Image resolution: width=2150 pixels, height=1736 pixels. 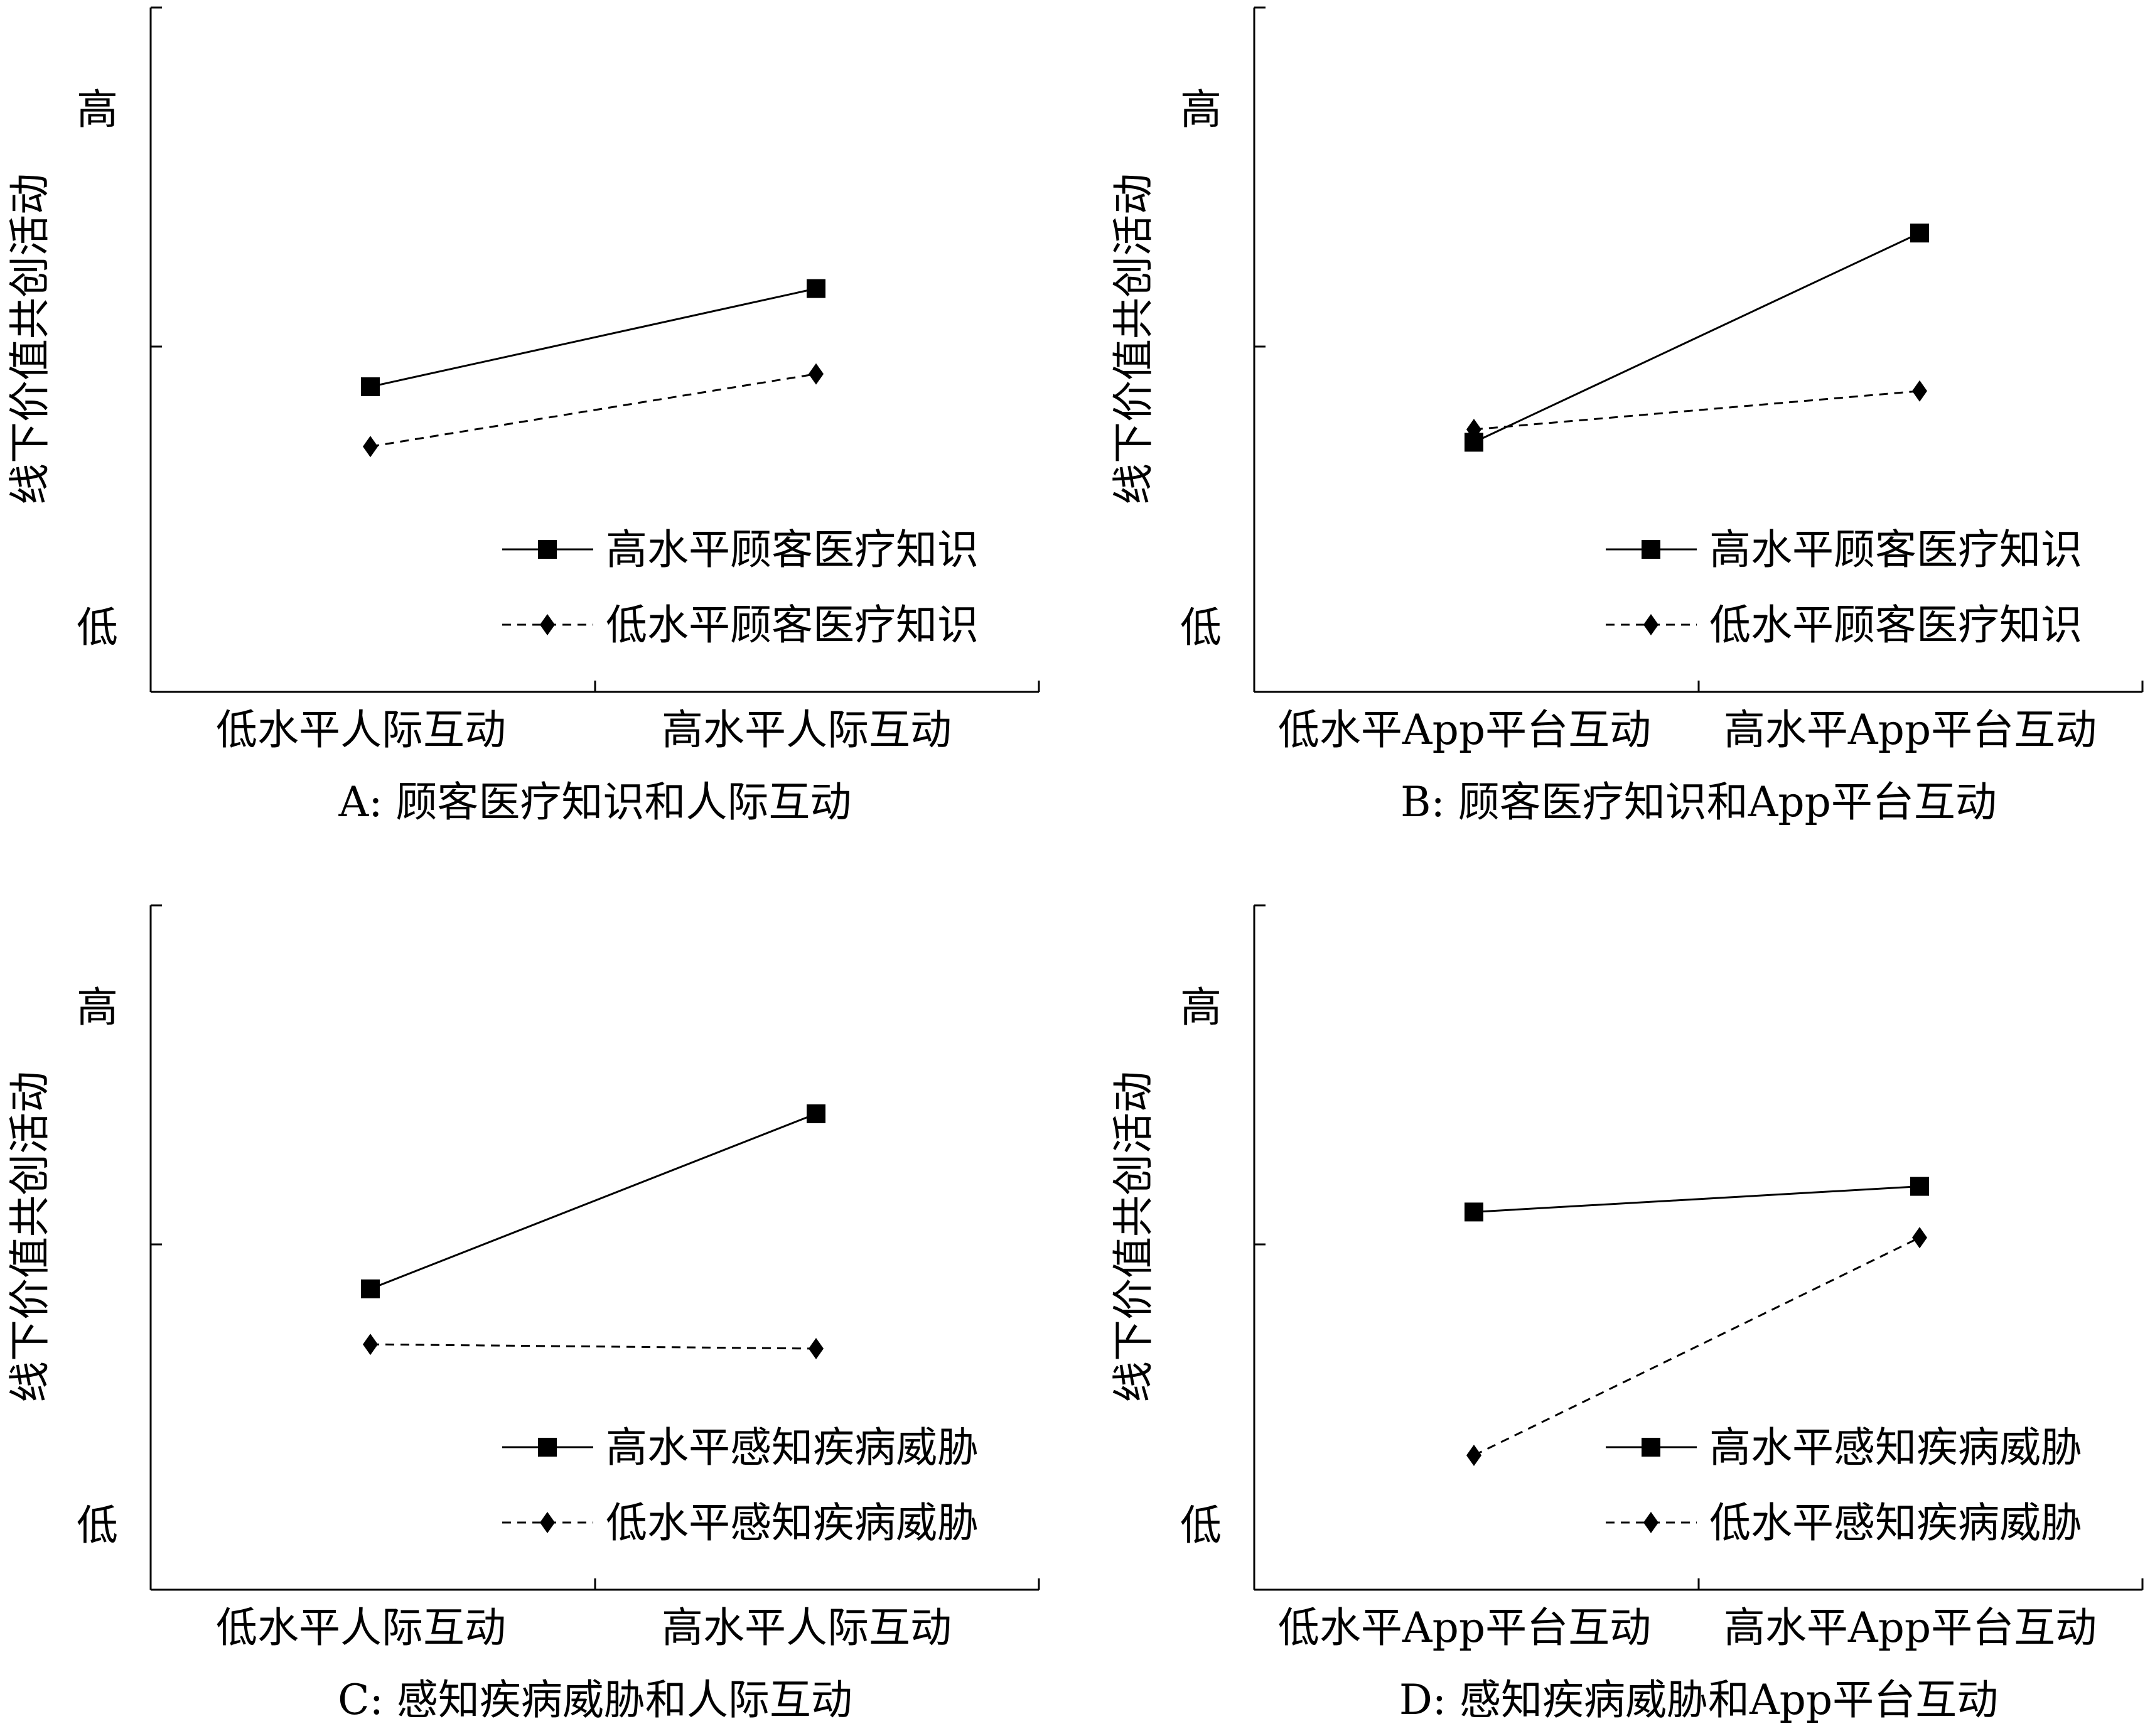 I want to click on chart-caption: A: 顾客医疗知识和人际互动, so click(x=595, y=802).